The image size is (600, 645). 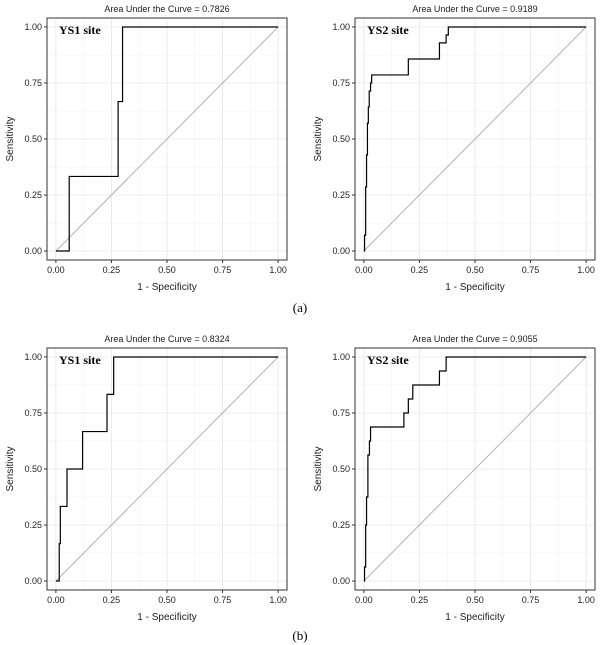 What do you see at coordinates (299, 635) in the screenshot?
I see `figure-label-b: (b)` at bounding box center [299, 635].